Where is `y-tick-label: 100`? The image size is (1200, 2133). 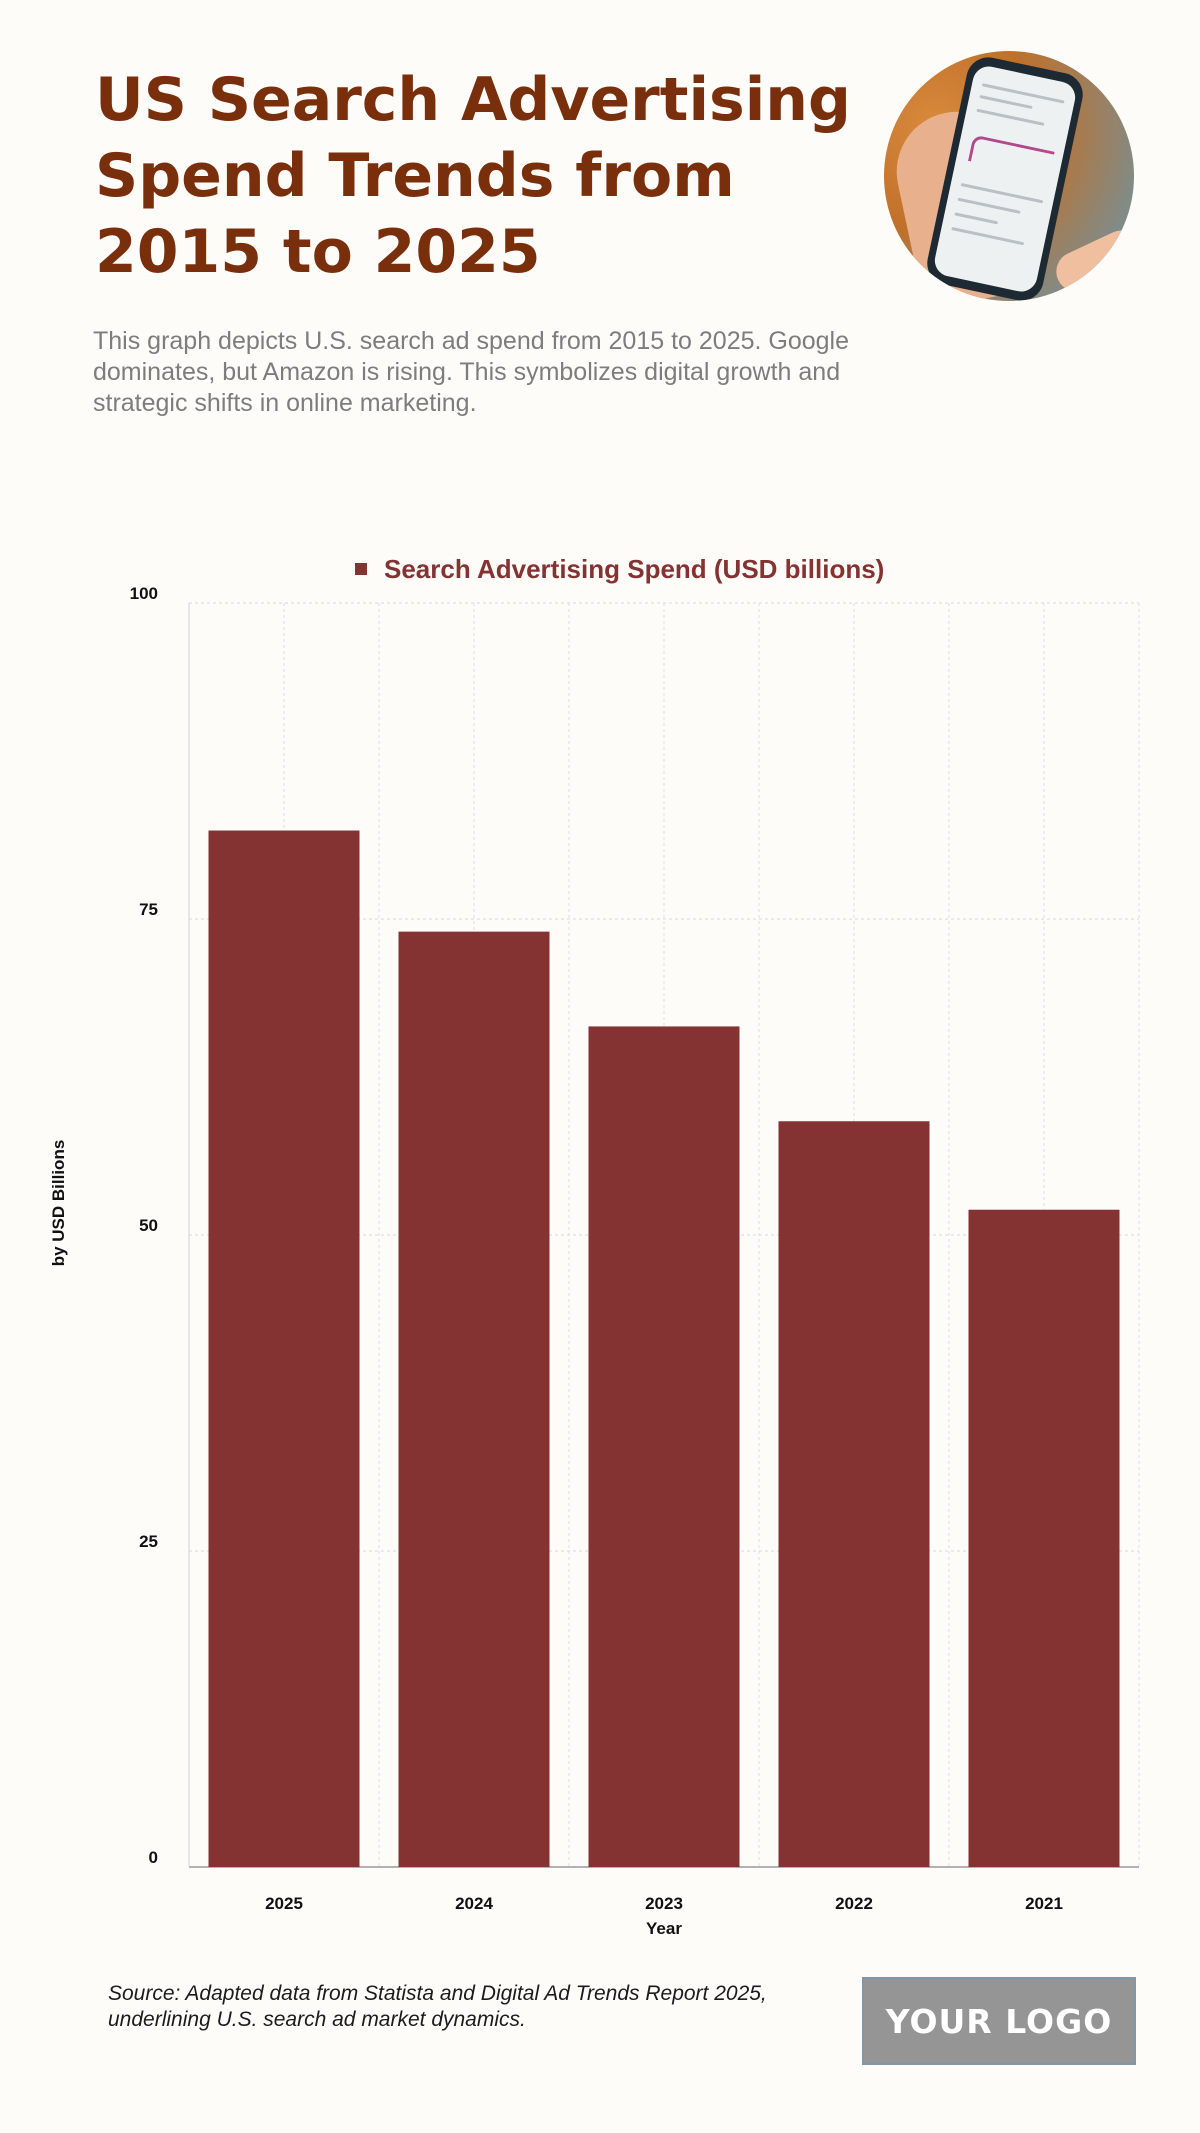
y-tick-label: 100 is located at coordinates (144, 593).